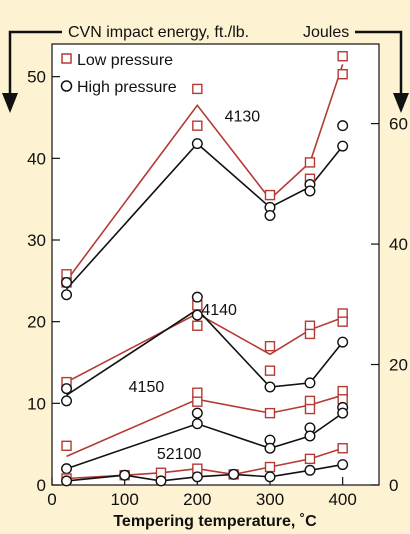  What do you see at coordinates (124, 499) in the screenshot?
I see `x-tick-label: 100` at bounding box center [124, 499].